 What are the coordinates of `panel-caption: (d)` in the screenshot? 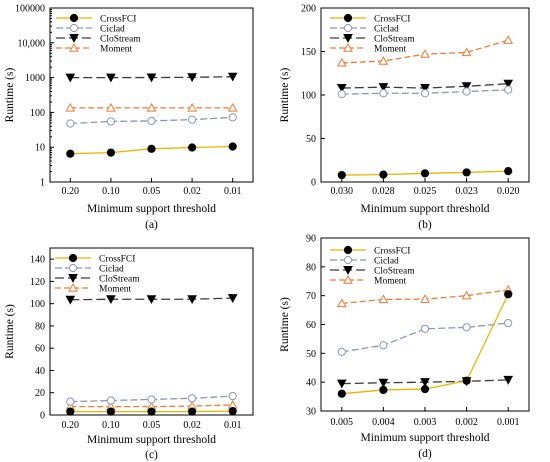 It's located at (425, 454).